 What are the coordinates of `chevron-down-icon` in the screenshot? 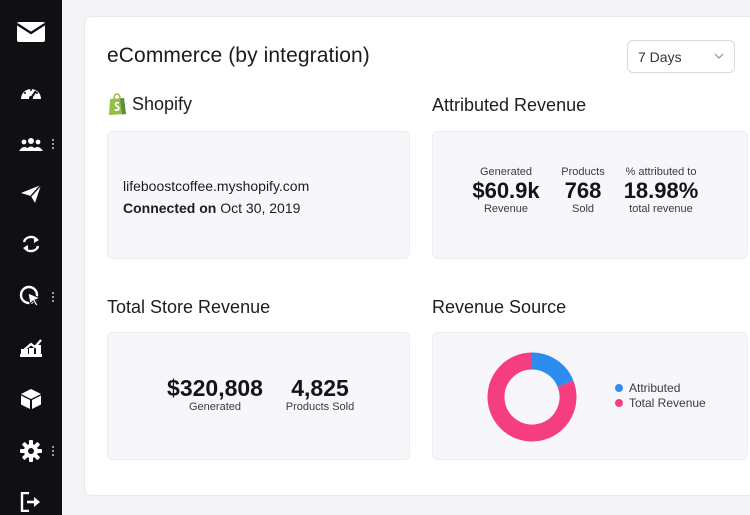 It's located at (719, 56).